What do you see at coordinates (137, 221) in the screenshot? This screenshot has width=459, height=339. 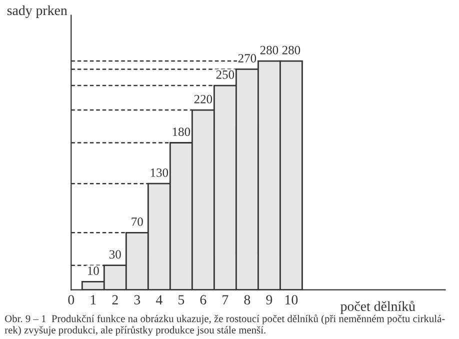 I see `data-label: 70` at bounding box center [137, 221].